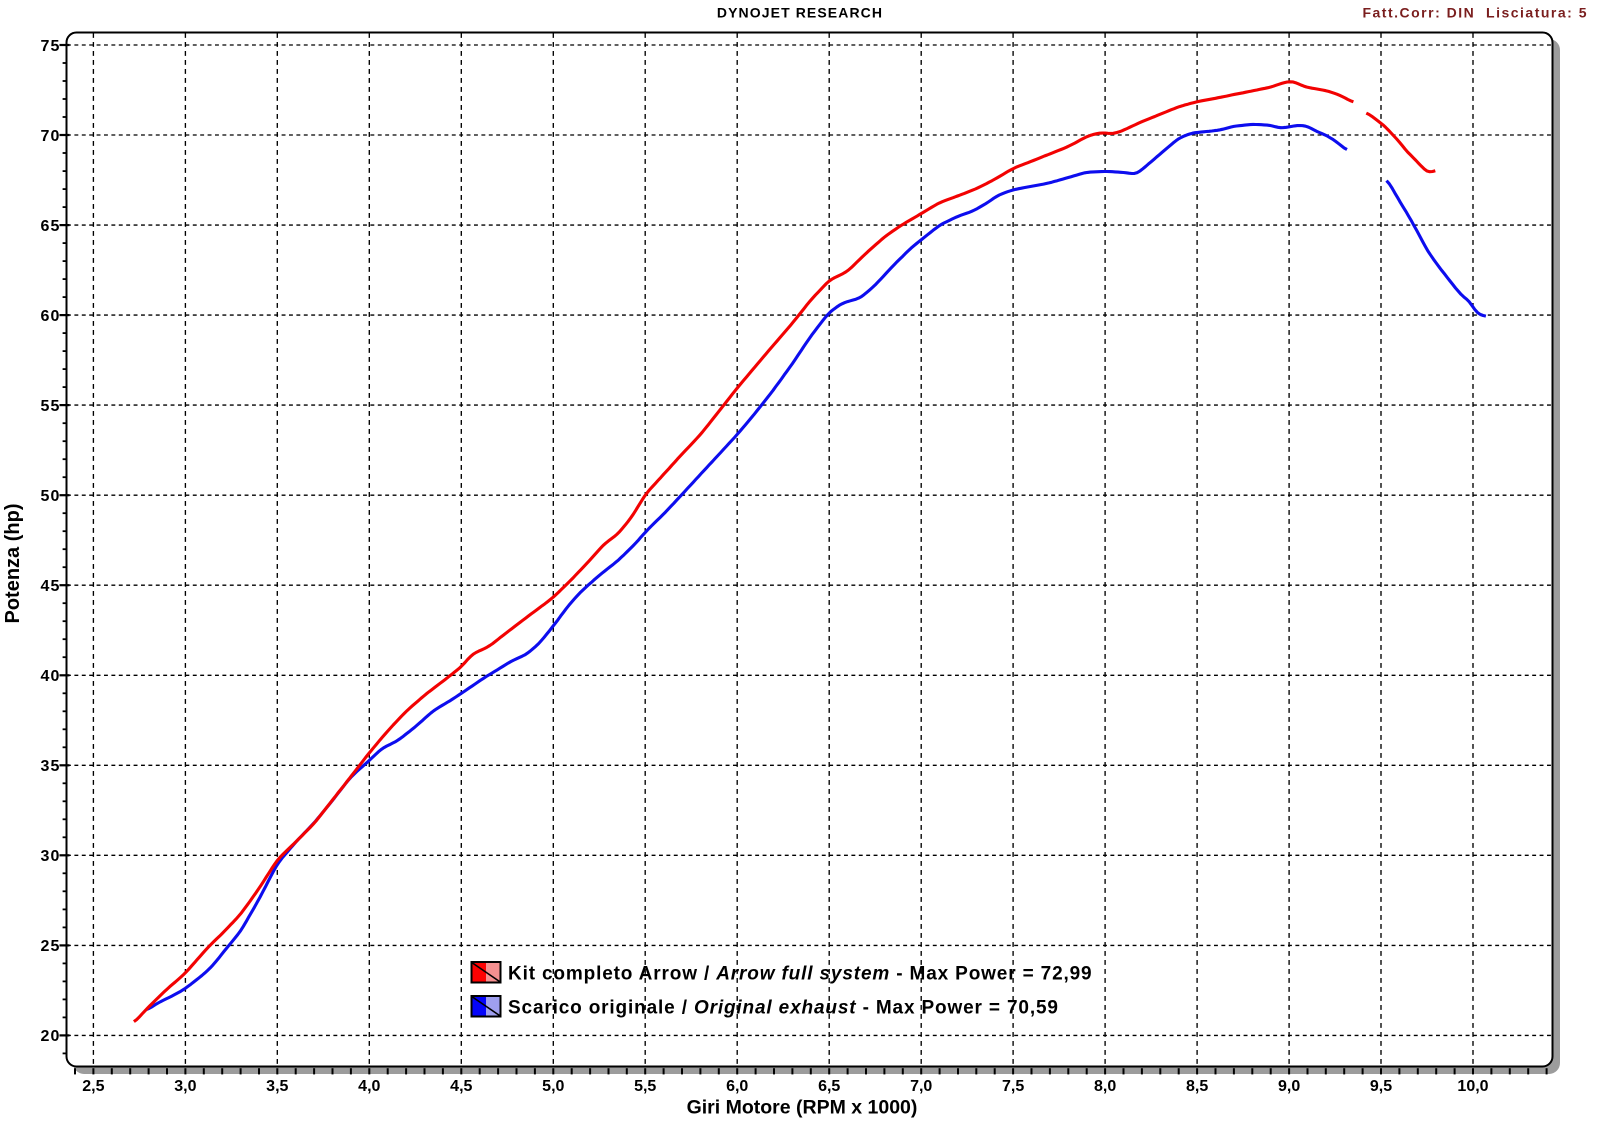 This screenshot has height=1131, width=1600. I want to click on svg-text: 20, so click(51, 1036).